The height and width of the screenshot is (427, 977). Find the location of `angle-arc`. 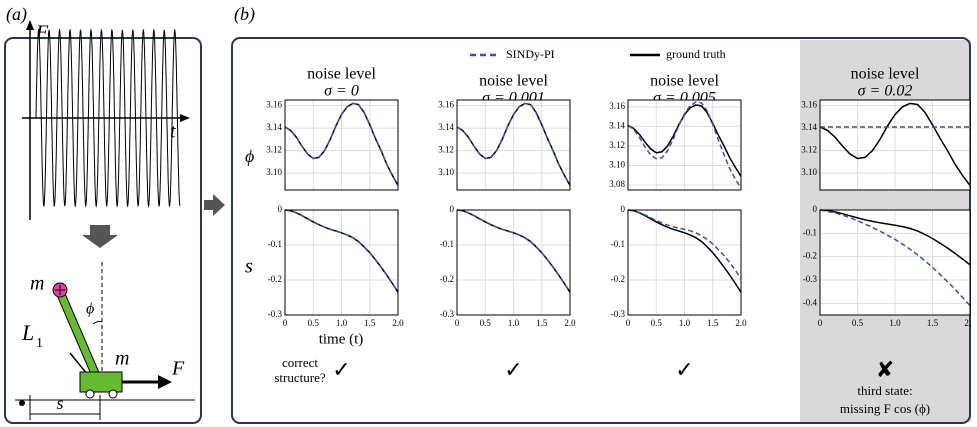

angle-arc is located at coordinates (97, 322).